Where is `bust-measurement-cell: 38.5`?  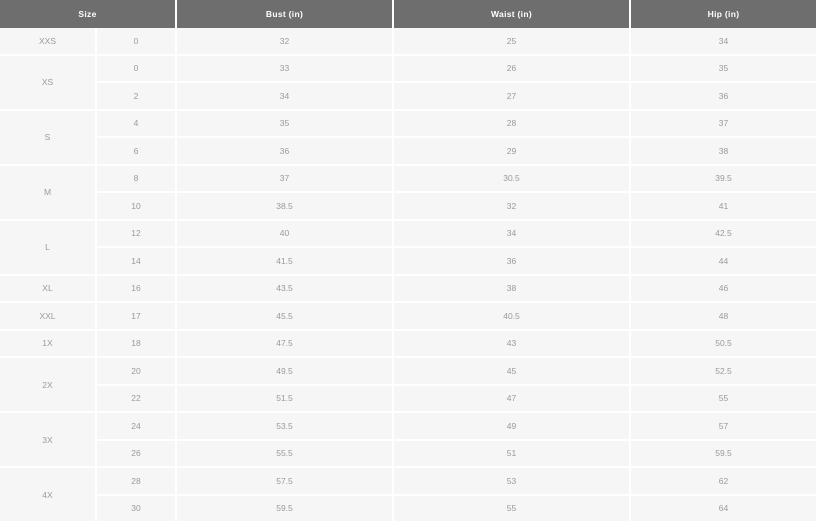 bust-measurement-cell: 38.5 is located at coordinates (285, 206).